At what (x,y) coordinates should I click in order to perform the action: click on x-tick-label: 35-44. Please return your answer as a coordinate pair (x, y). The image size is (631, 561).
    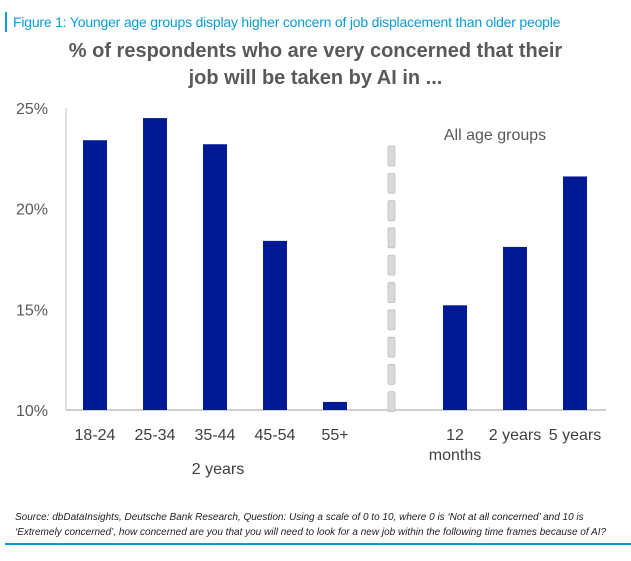
    Looking at the image, I should click on (215, 435).